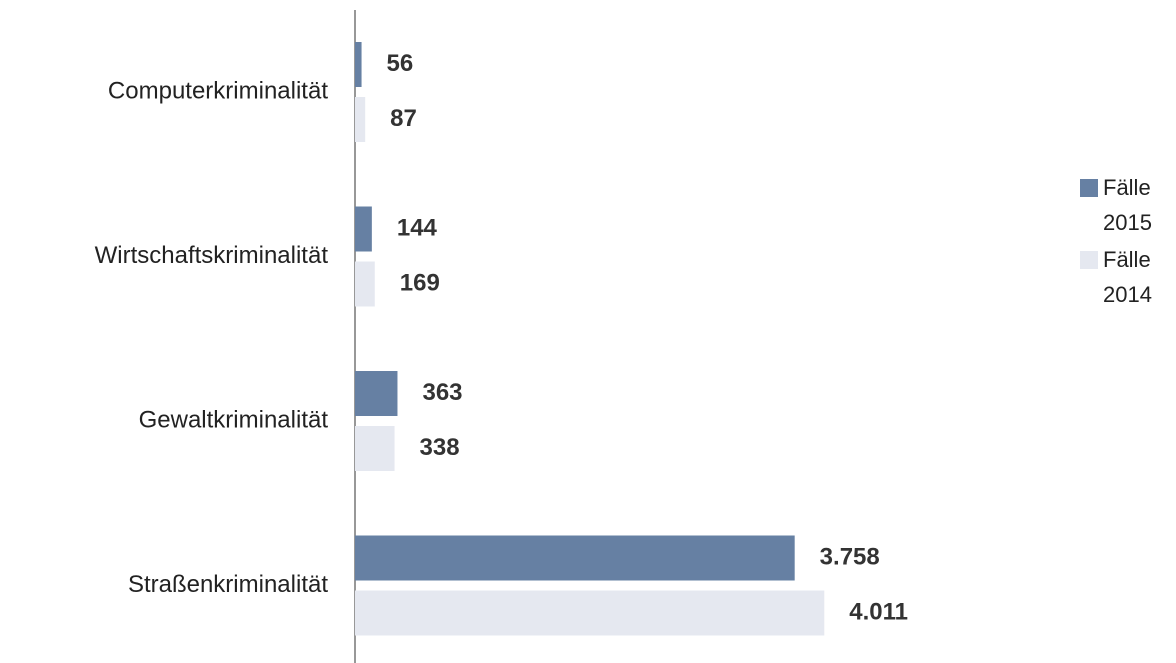 This screenshot has width=1176, height=663. Describe the element at coordinates (850, 556) in the screenshot. I see `value-label: 3.758` at that location.